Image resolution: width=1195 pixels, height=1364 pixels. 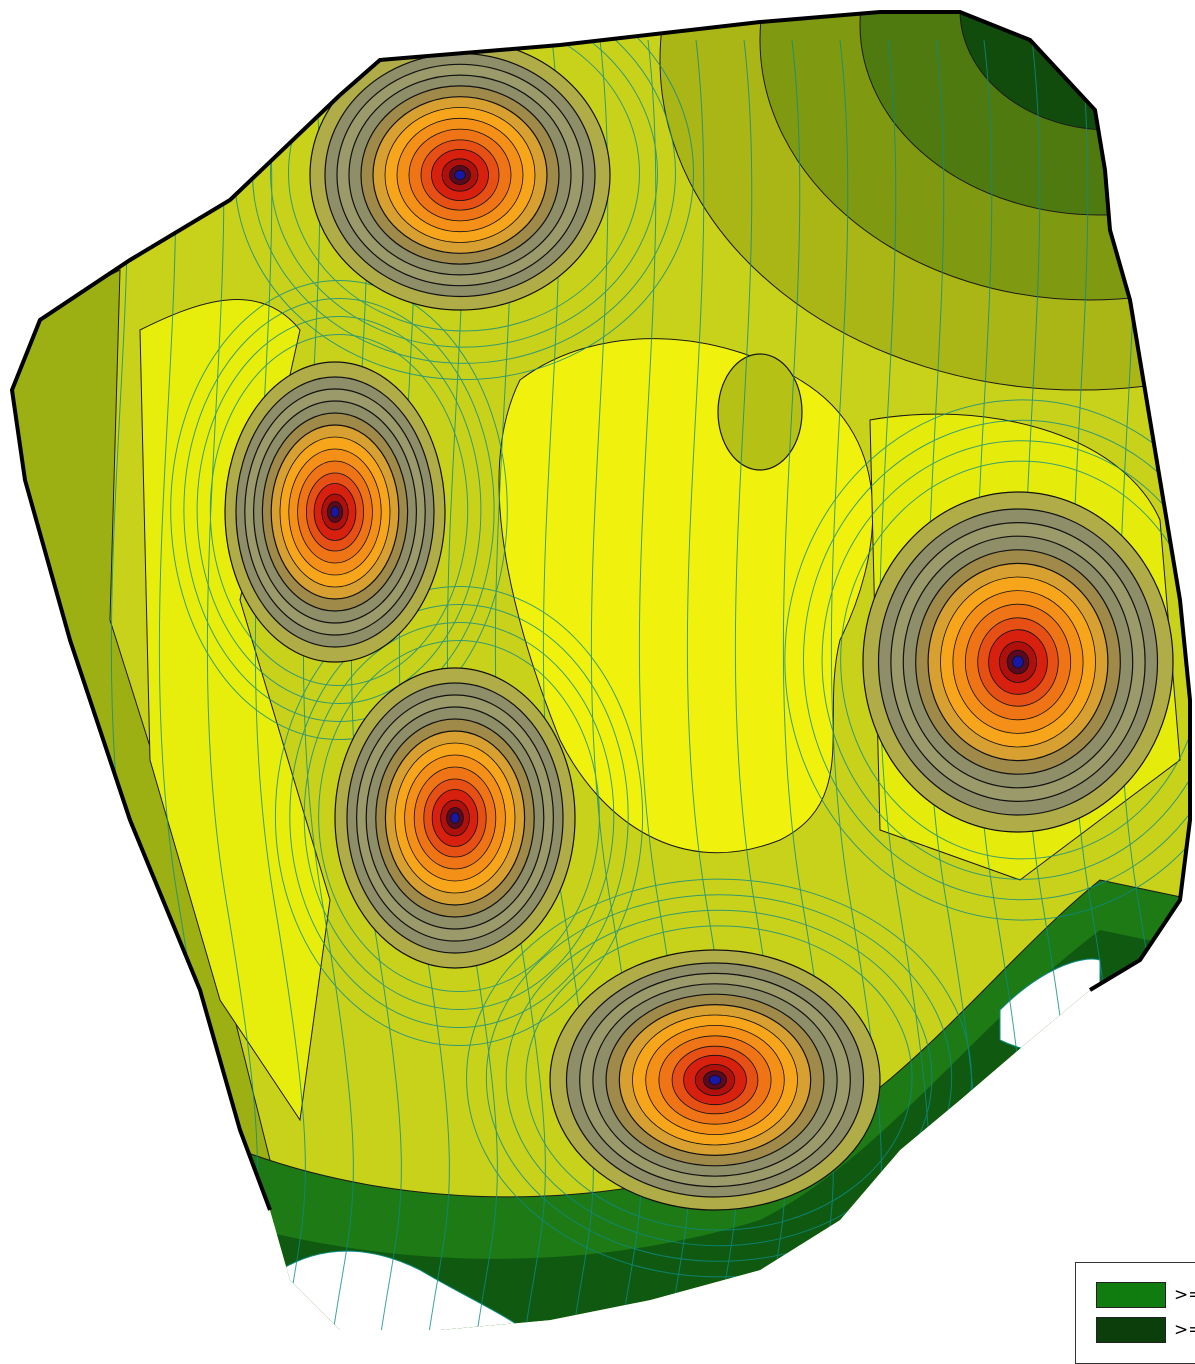 What do you see at coordinates (410, 1290) in the screenshot?
I see `water-inlet-sw` at bounding box center [410, 1290].